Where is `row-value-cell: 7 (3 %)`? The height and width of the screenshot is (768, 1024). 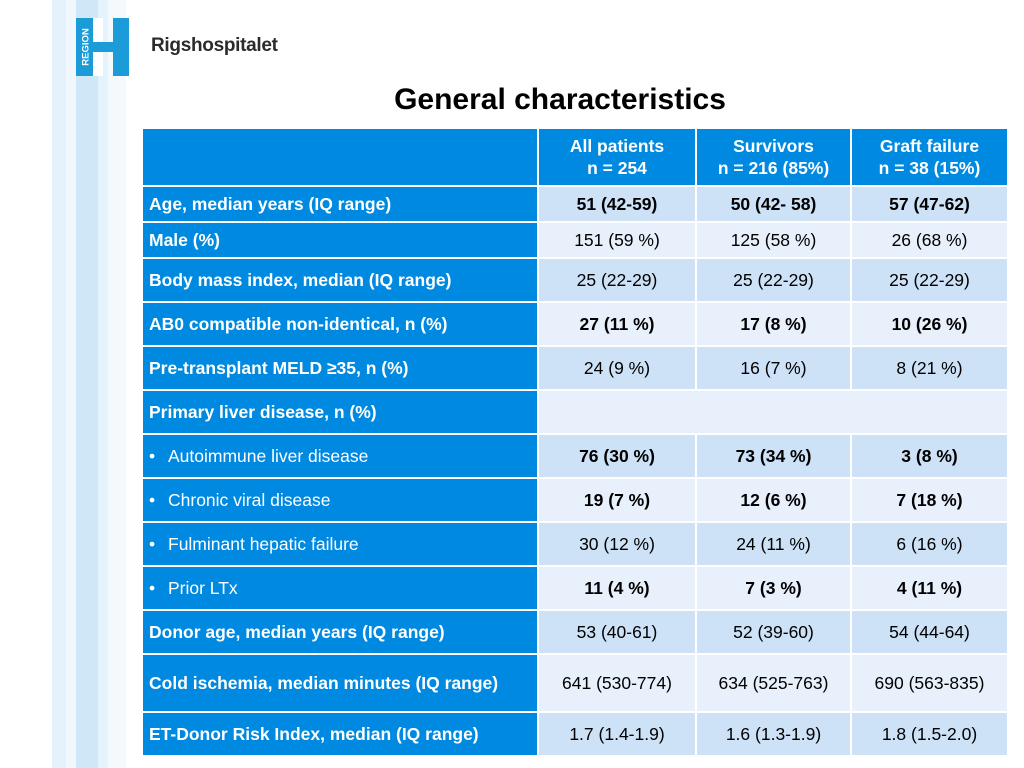 row-value-cell: 7 (3 %) is located at coordinates (773, 588).